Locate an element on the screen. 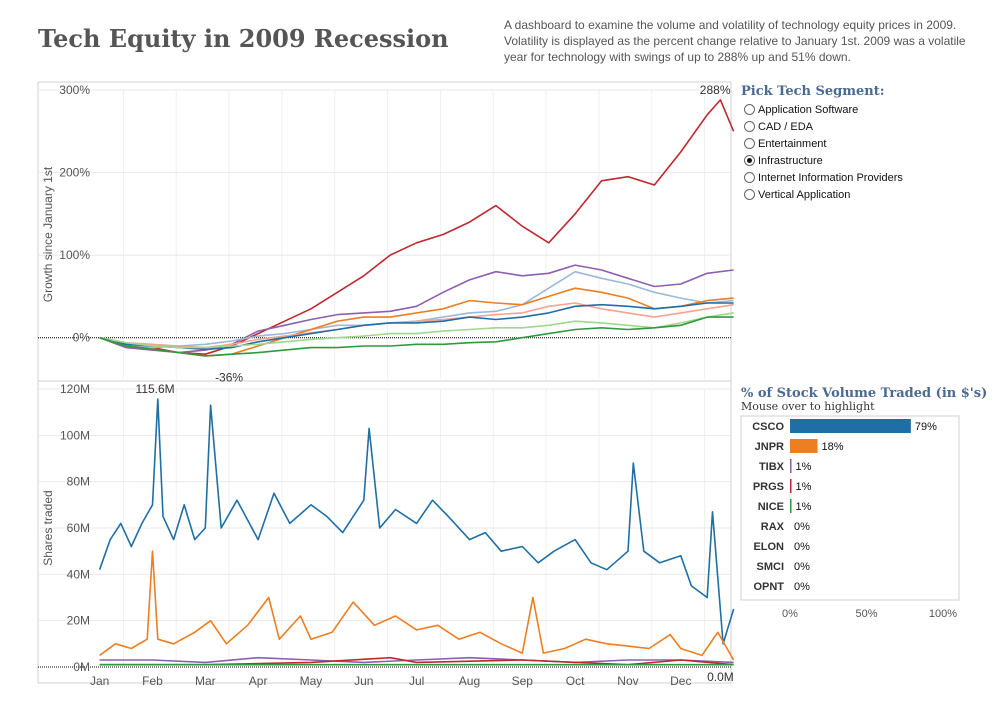 This screenshot has height=708, width=995. x-tick-label: Dec is located at coordinates (680, 681).